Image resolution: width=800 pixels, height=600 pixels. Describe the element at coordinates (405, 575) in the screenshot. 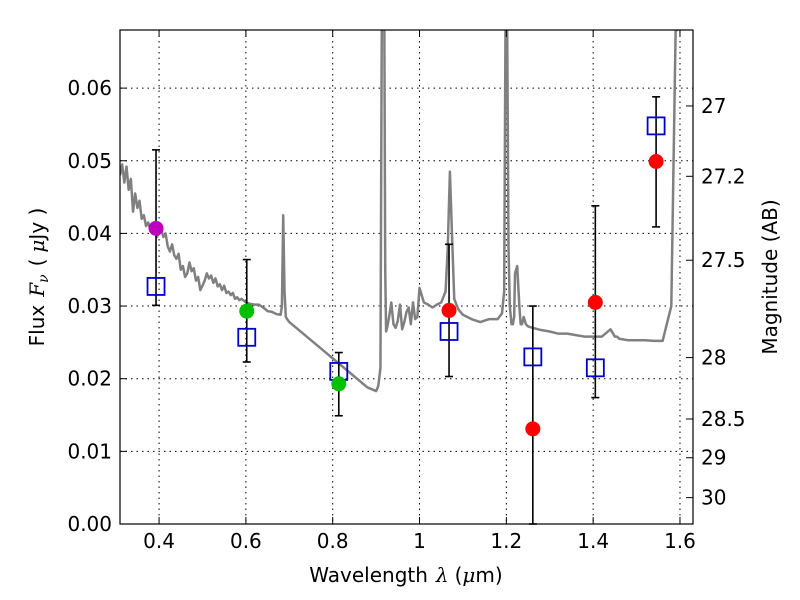

I see `x-axis-label: Wavelength λ (μm)` at that location.